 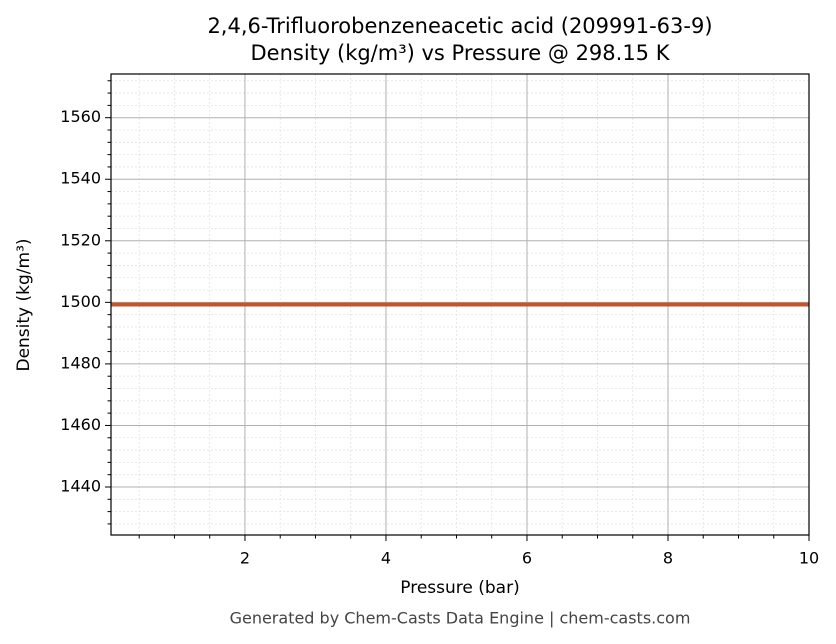 What do you see at coordinates (527, 558) in the screenshot?
I see `x-tick-label: 6` at bounding box center [527, 558].